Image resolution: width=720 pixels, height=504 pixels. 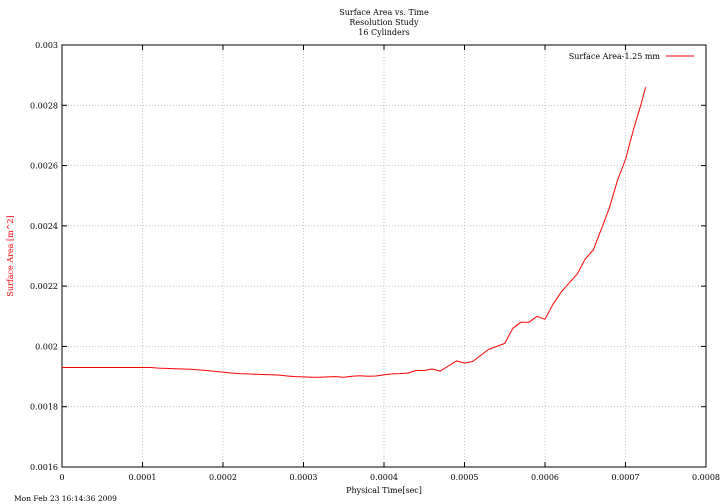 I want to click on chart-title-line-1: Surface Area vs. Time, so click(x=384, y=12).